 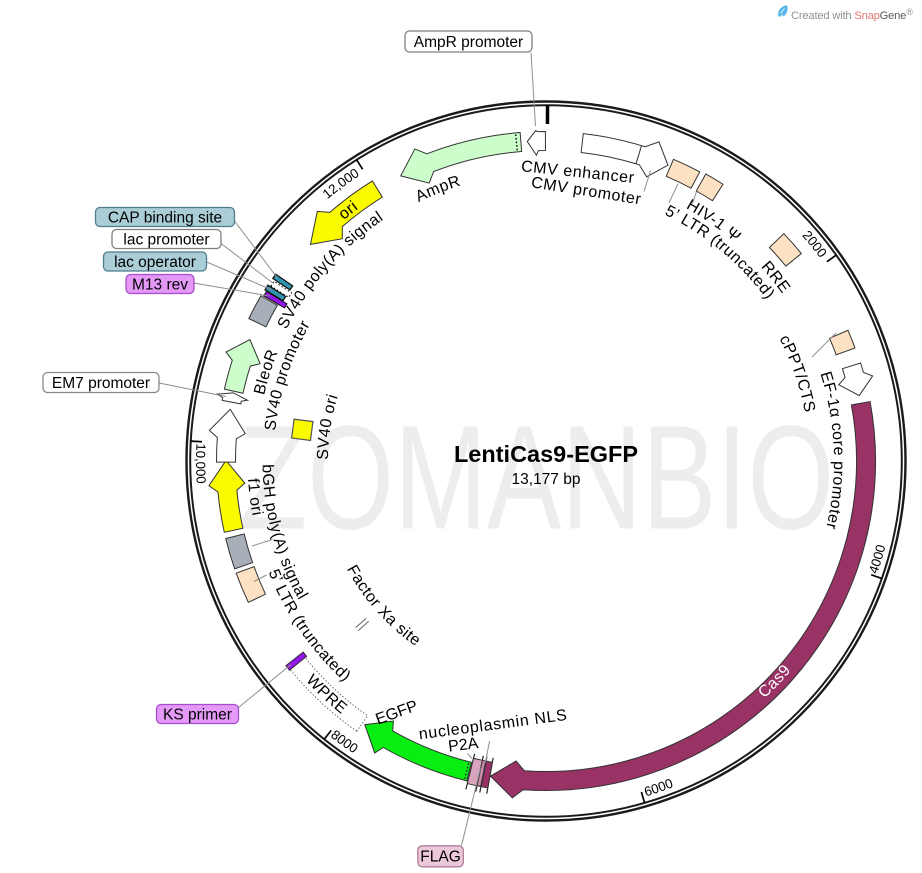 I want to click on svg-text: M13 rev, so click(x=160, y=284).